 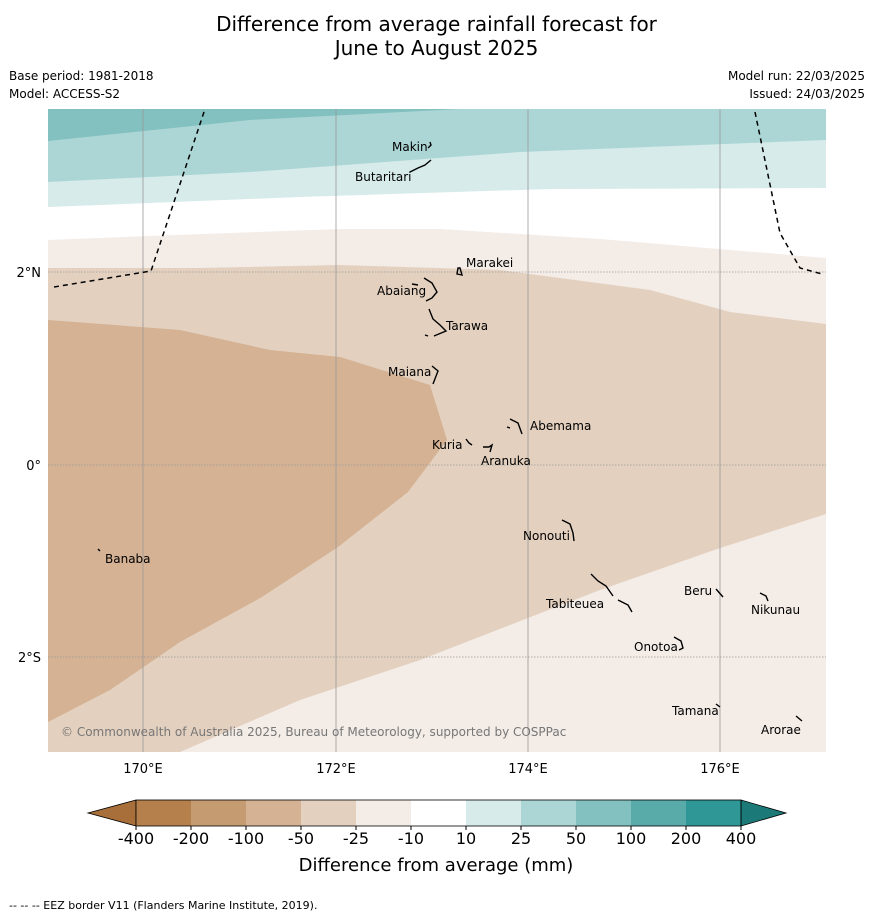 What do you see at coordinates (143, 769) in the screenshot?
I see `lon-label-170e: 170°E` at bounding box center [143, 769].